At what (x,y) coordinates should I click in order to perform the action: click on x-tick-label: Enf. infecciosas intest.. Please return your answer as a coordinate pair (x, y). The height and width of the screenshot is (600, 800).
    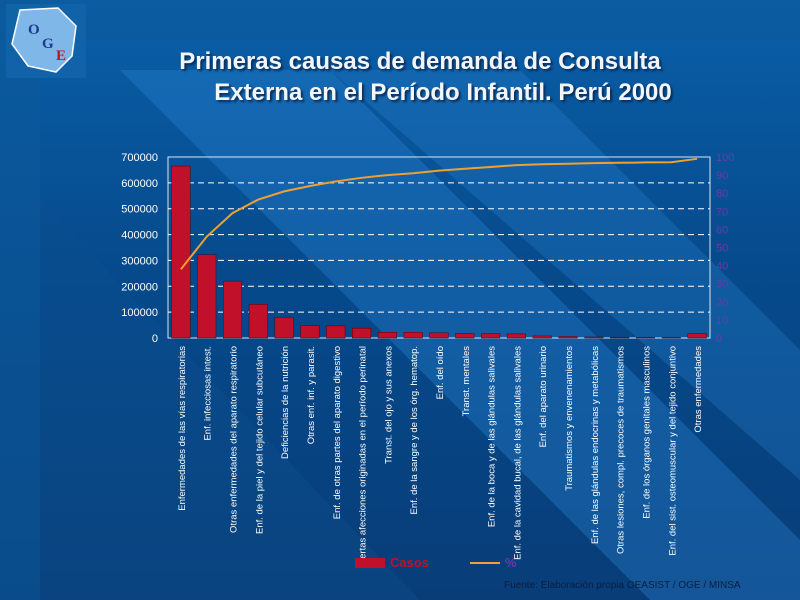
    Looking at the image, I should click on (208, 393).